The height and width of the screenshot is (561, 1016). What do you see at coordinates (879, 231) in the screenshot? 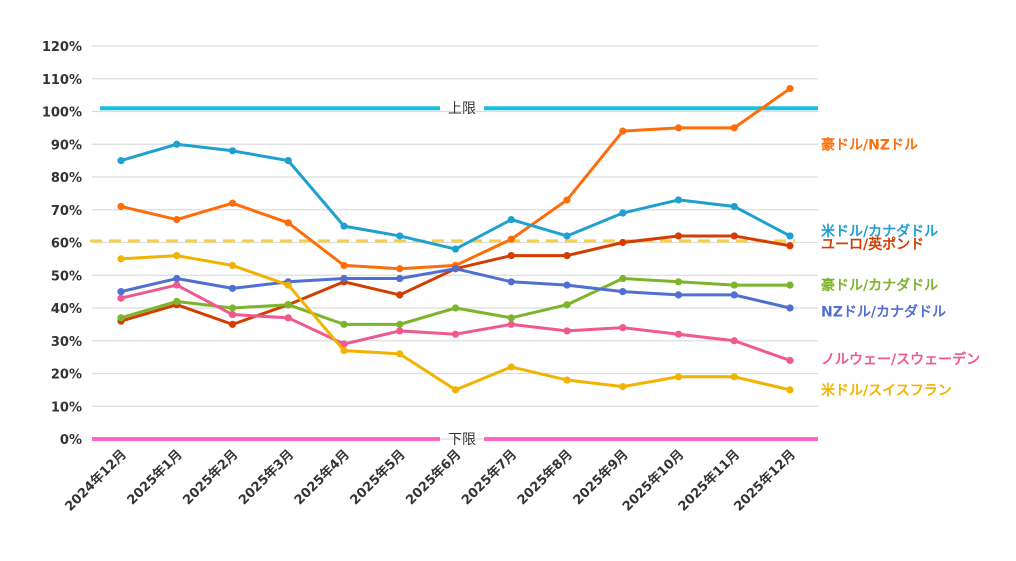
I see `legend-label: 米ドル/カナダドル` at bounding box center [879, 231].